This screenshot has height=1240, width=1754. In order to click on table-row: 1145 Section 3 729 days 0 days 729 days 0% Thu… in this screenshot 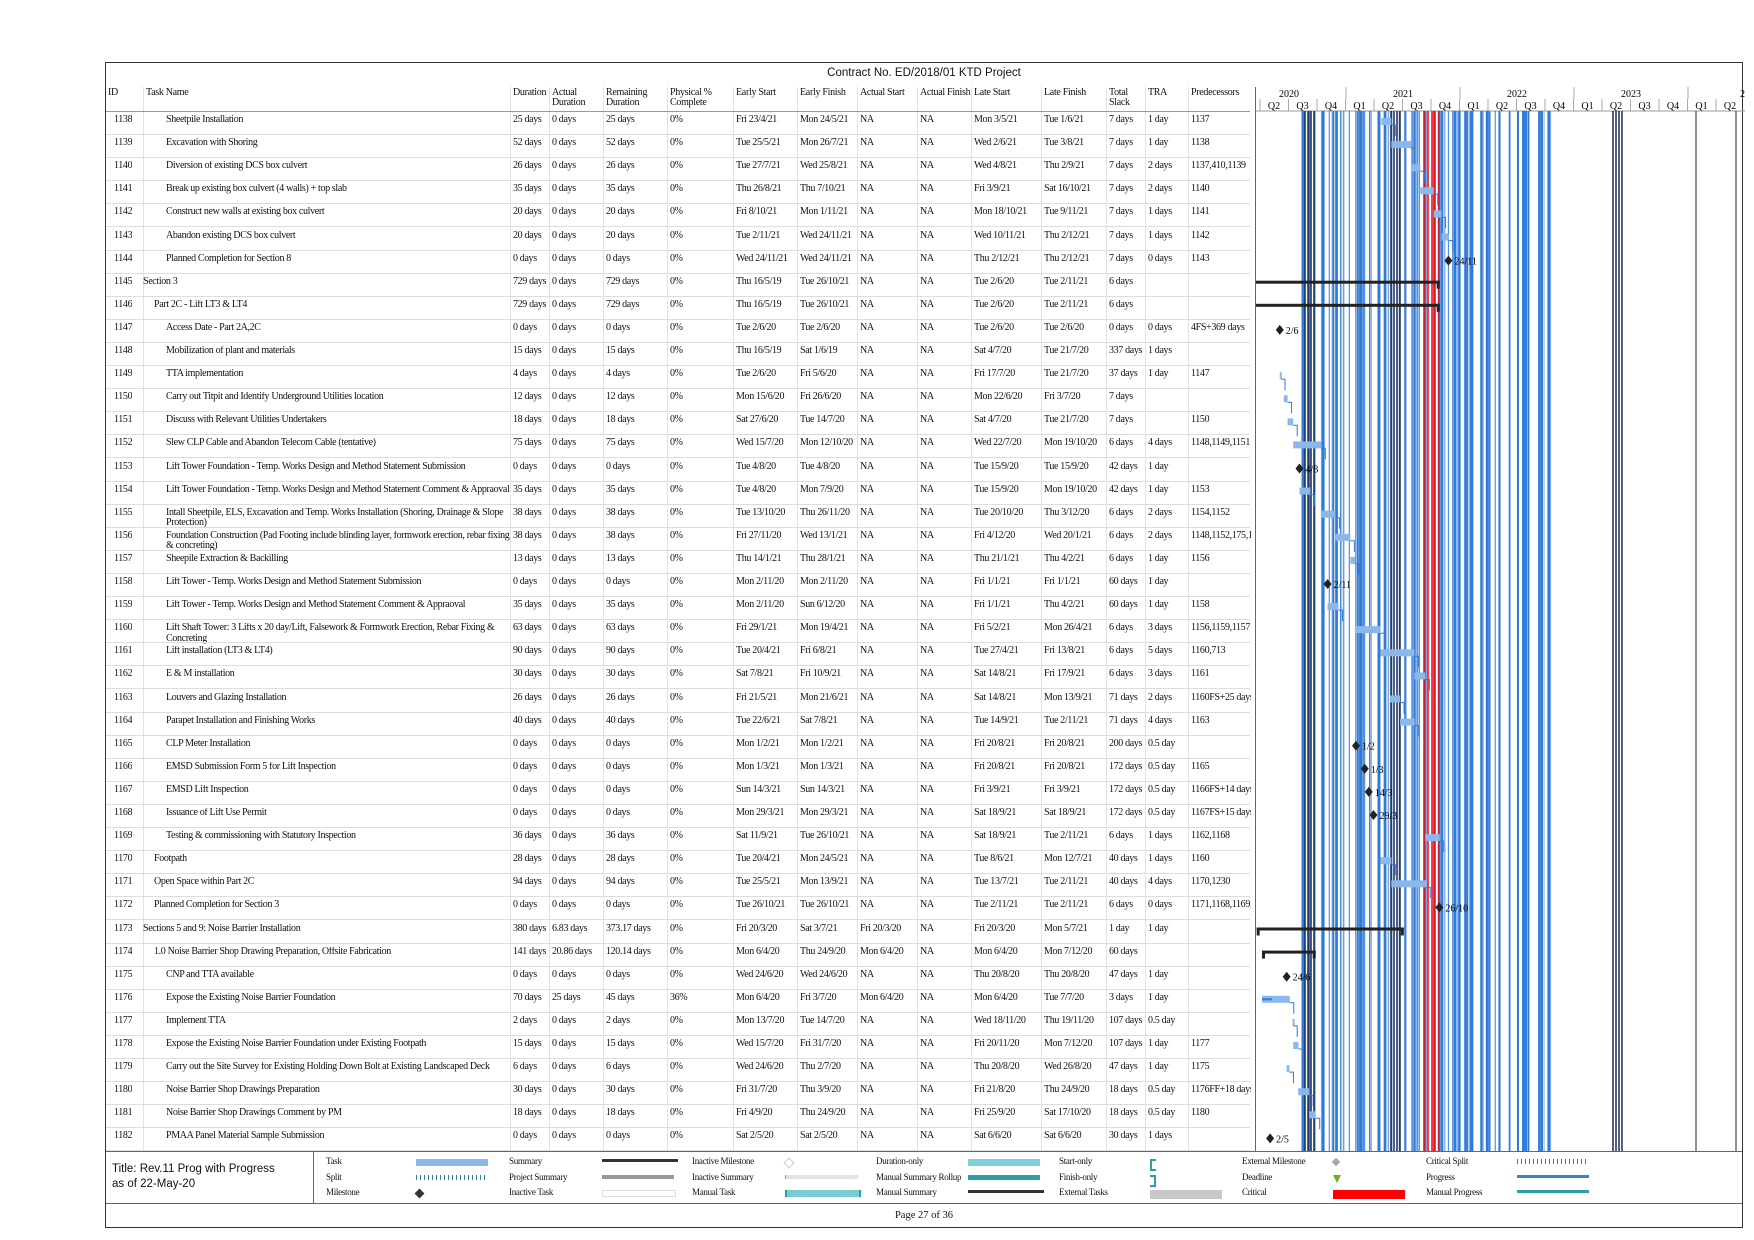, I will do `click(678, 285)`.